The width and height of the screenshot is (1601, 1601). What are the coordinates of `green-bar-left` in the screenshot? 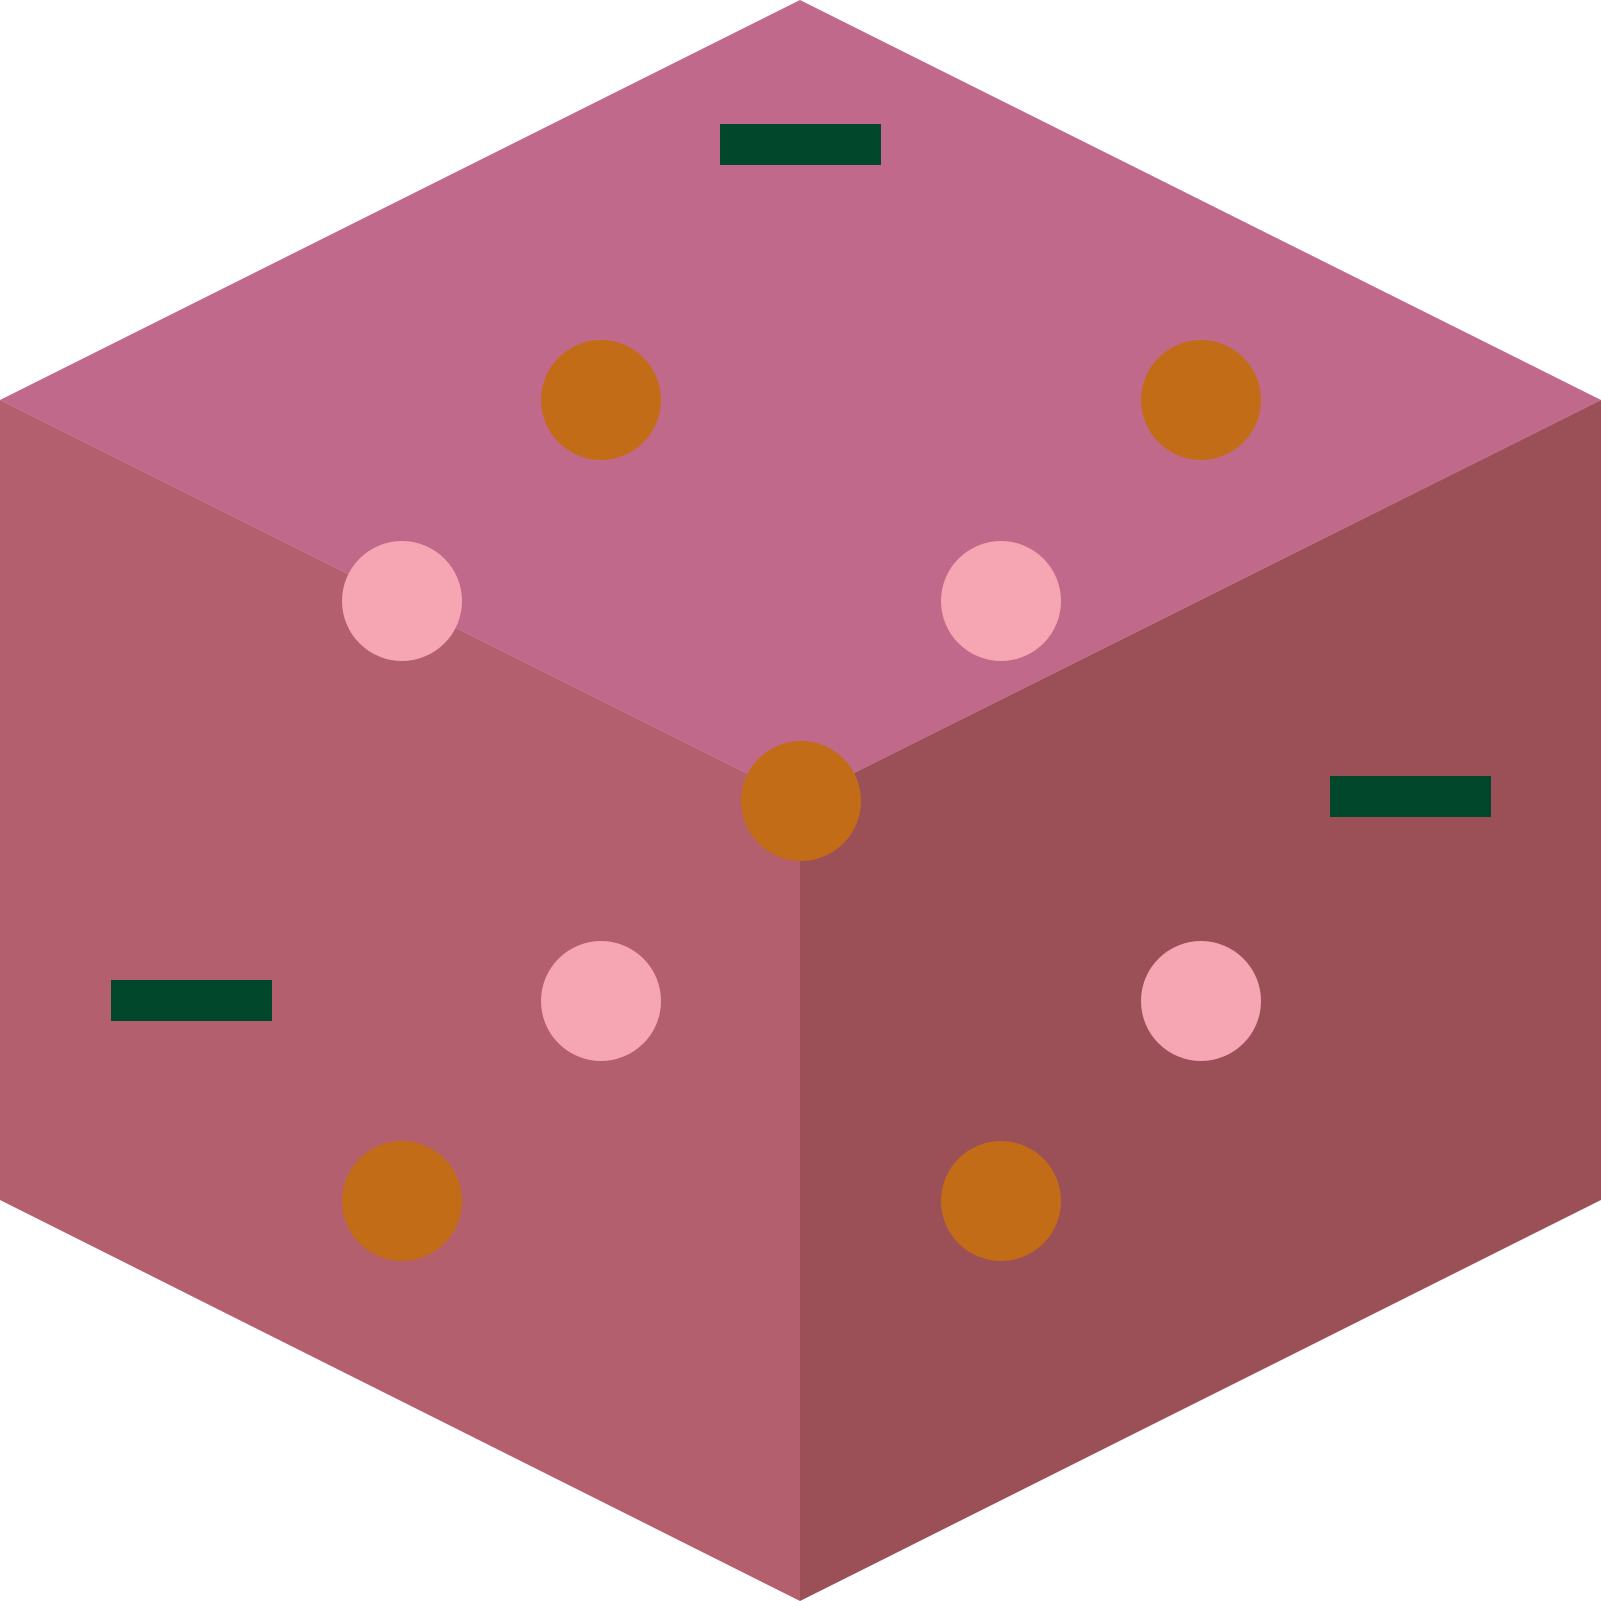 It's located at (191, 1000).